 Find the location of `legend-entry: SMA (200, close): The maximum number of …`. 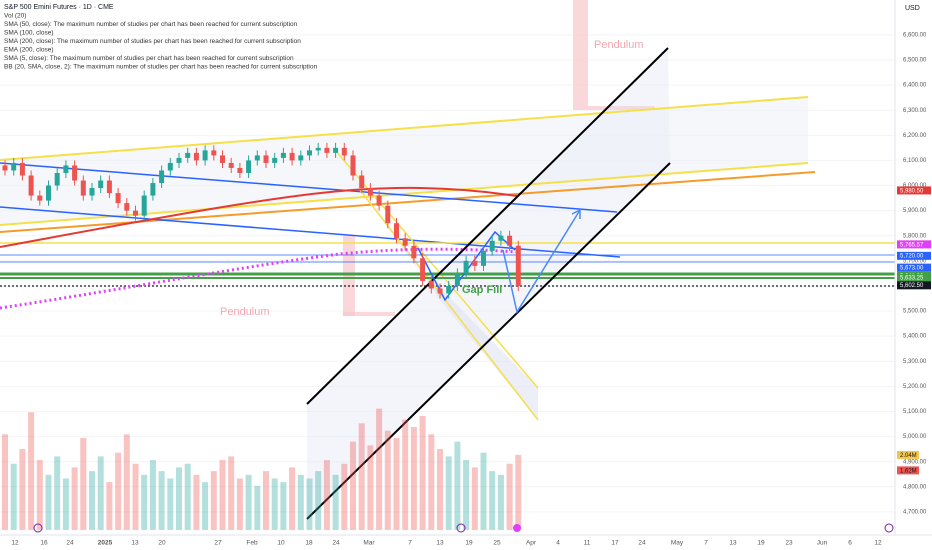

legend-entry: SMA (200, close): The maximum number of … is located at coordinates (152, 41).